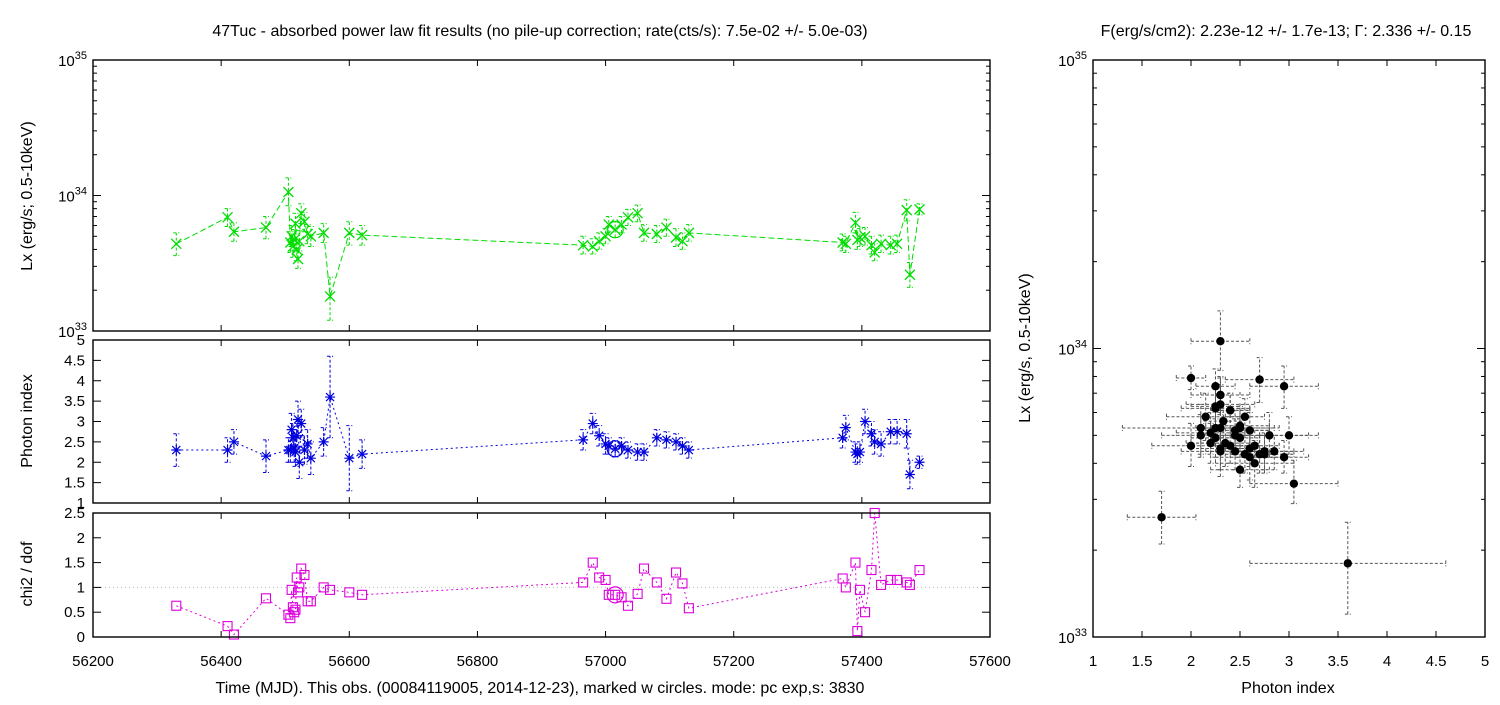 This screenshot has height=705, width=1500. I want to click on y-tick-label: 2.5, so click(74, 442).